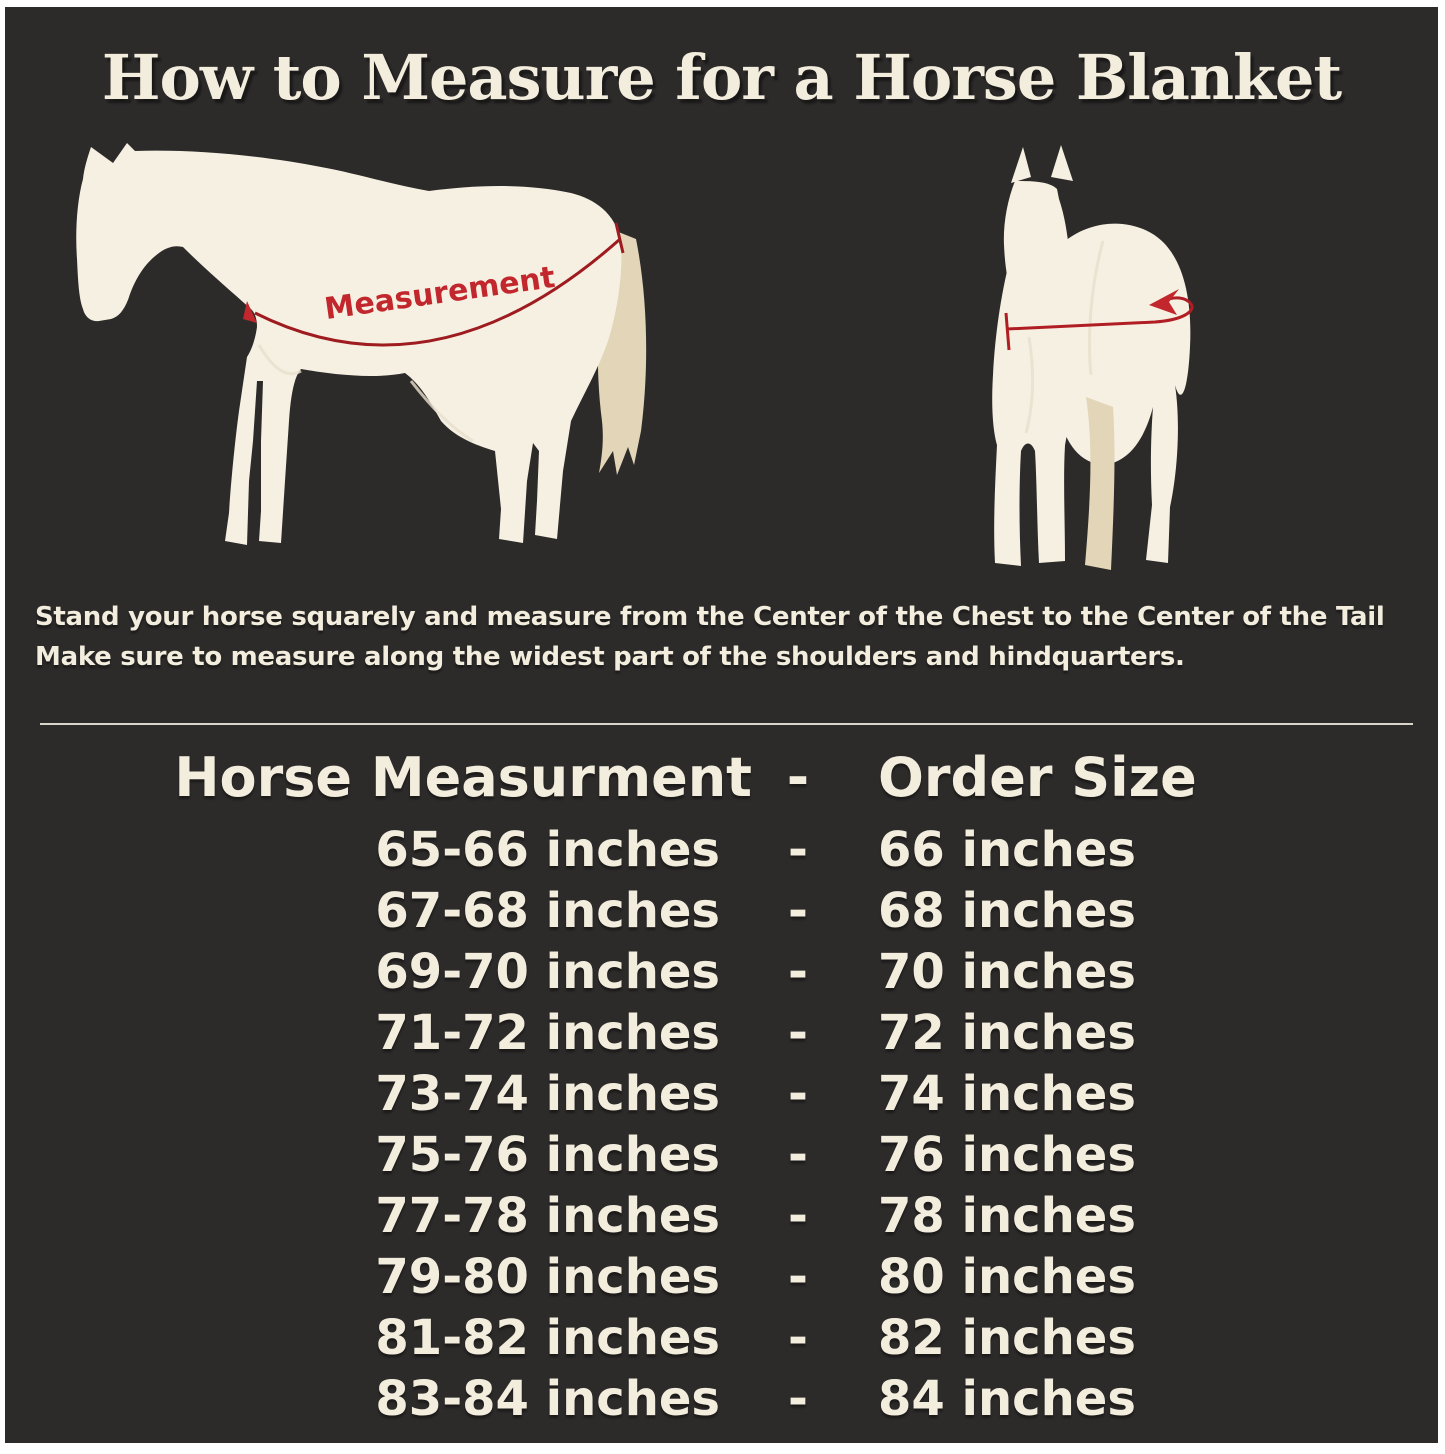  I want to click on table-row: 77-78 inches - 78 inches, so click(721, 1215).